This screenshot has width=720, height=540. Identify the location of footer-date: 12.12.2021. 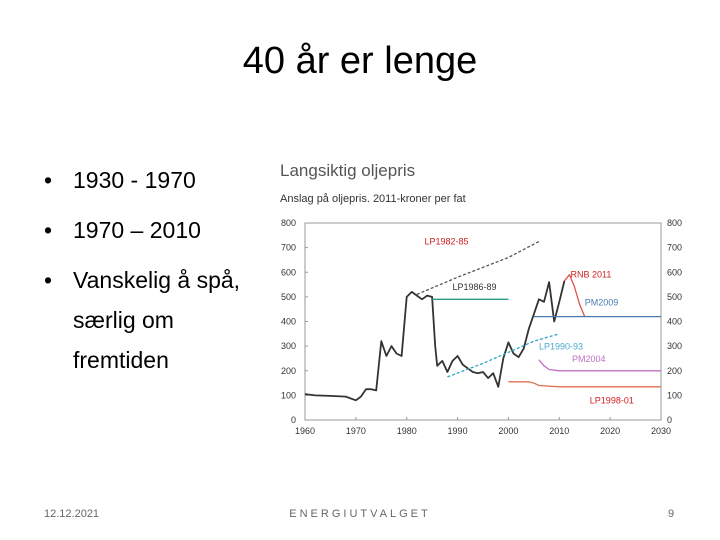
(72, 514).